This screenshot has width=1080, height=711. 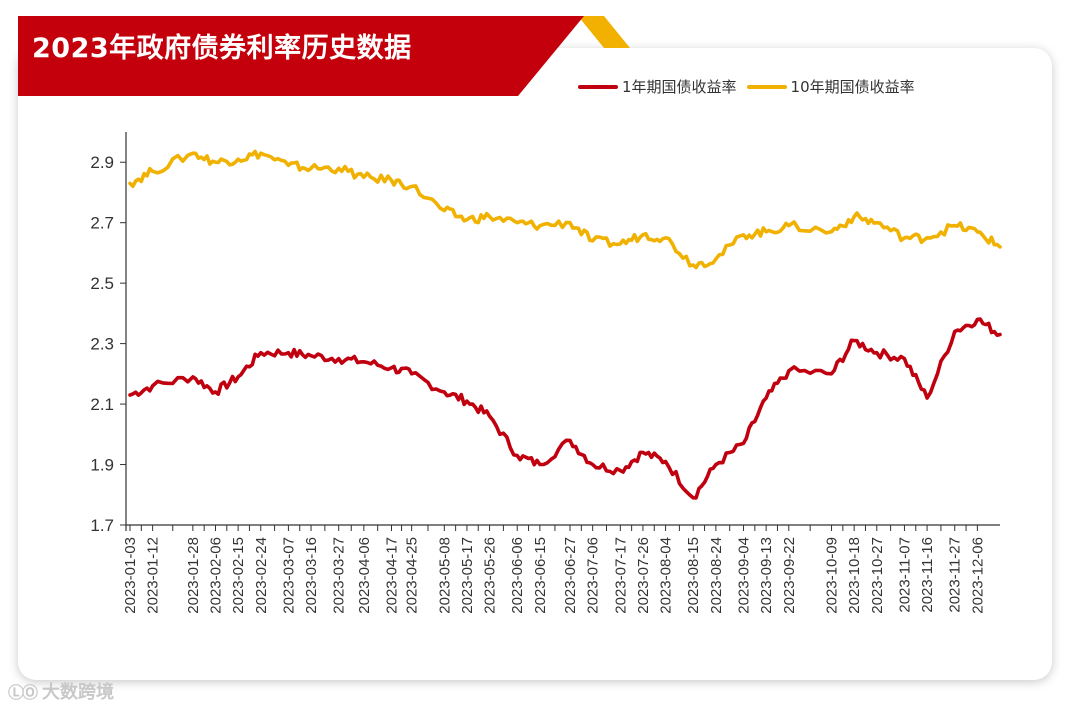 What do you see at coordinates (130, 575) in the screenshot?
I see `x-tick-label: 2023-01-03` at bounding box center [130, 575].